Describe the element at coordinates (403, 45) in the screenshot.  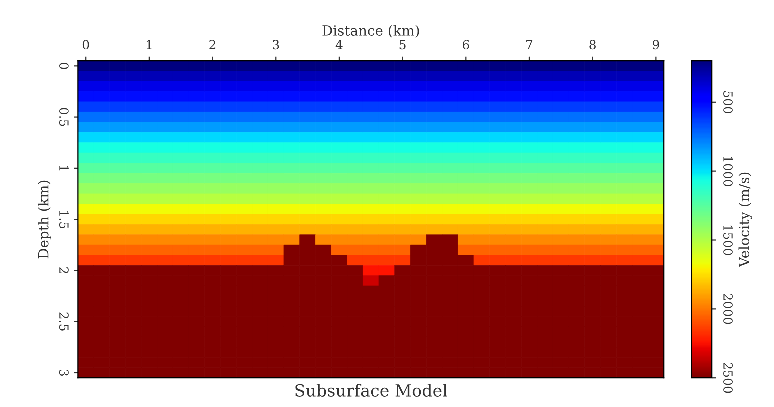
I see `x-tick-label: 5` at that location.